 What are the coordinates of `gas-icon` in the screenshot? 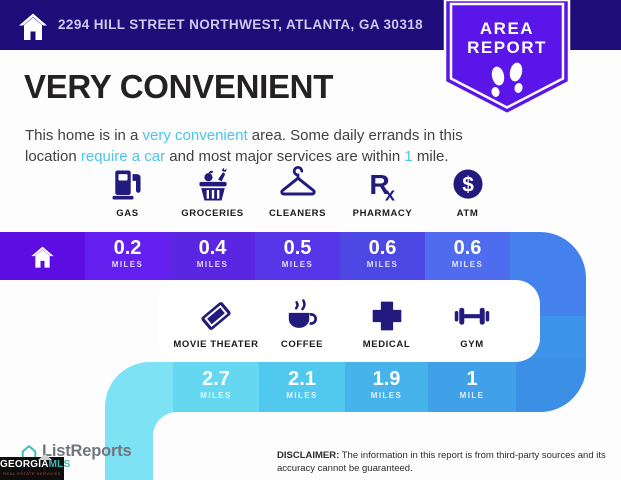 It's located at (126, 185).